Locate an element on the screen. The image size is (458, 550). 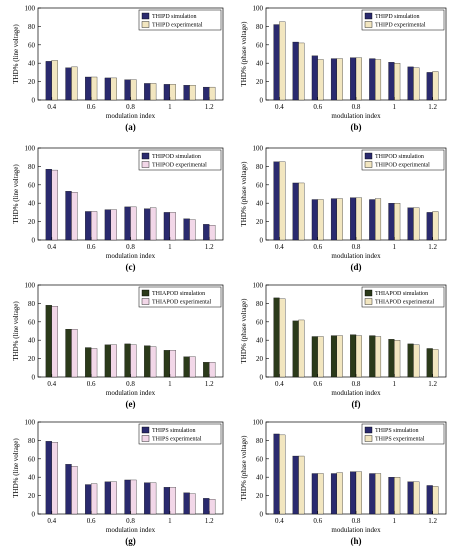
y-tick-label: 20 is located at coordinates (260, 82).